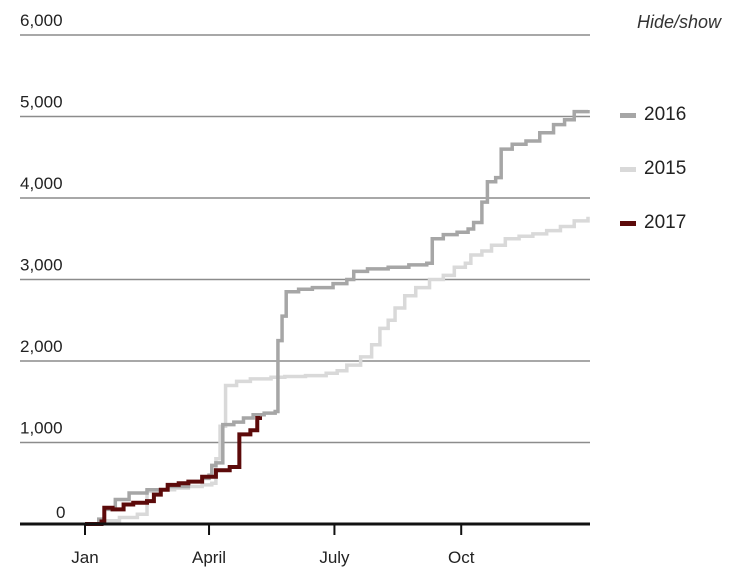 The width and height of the screenshot is (737, 582). I want to click on y-tick-label: 0, so click(60, 512).